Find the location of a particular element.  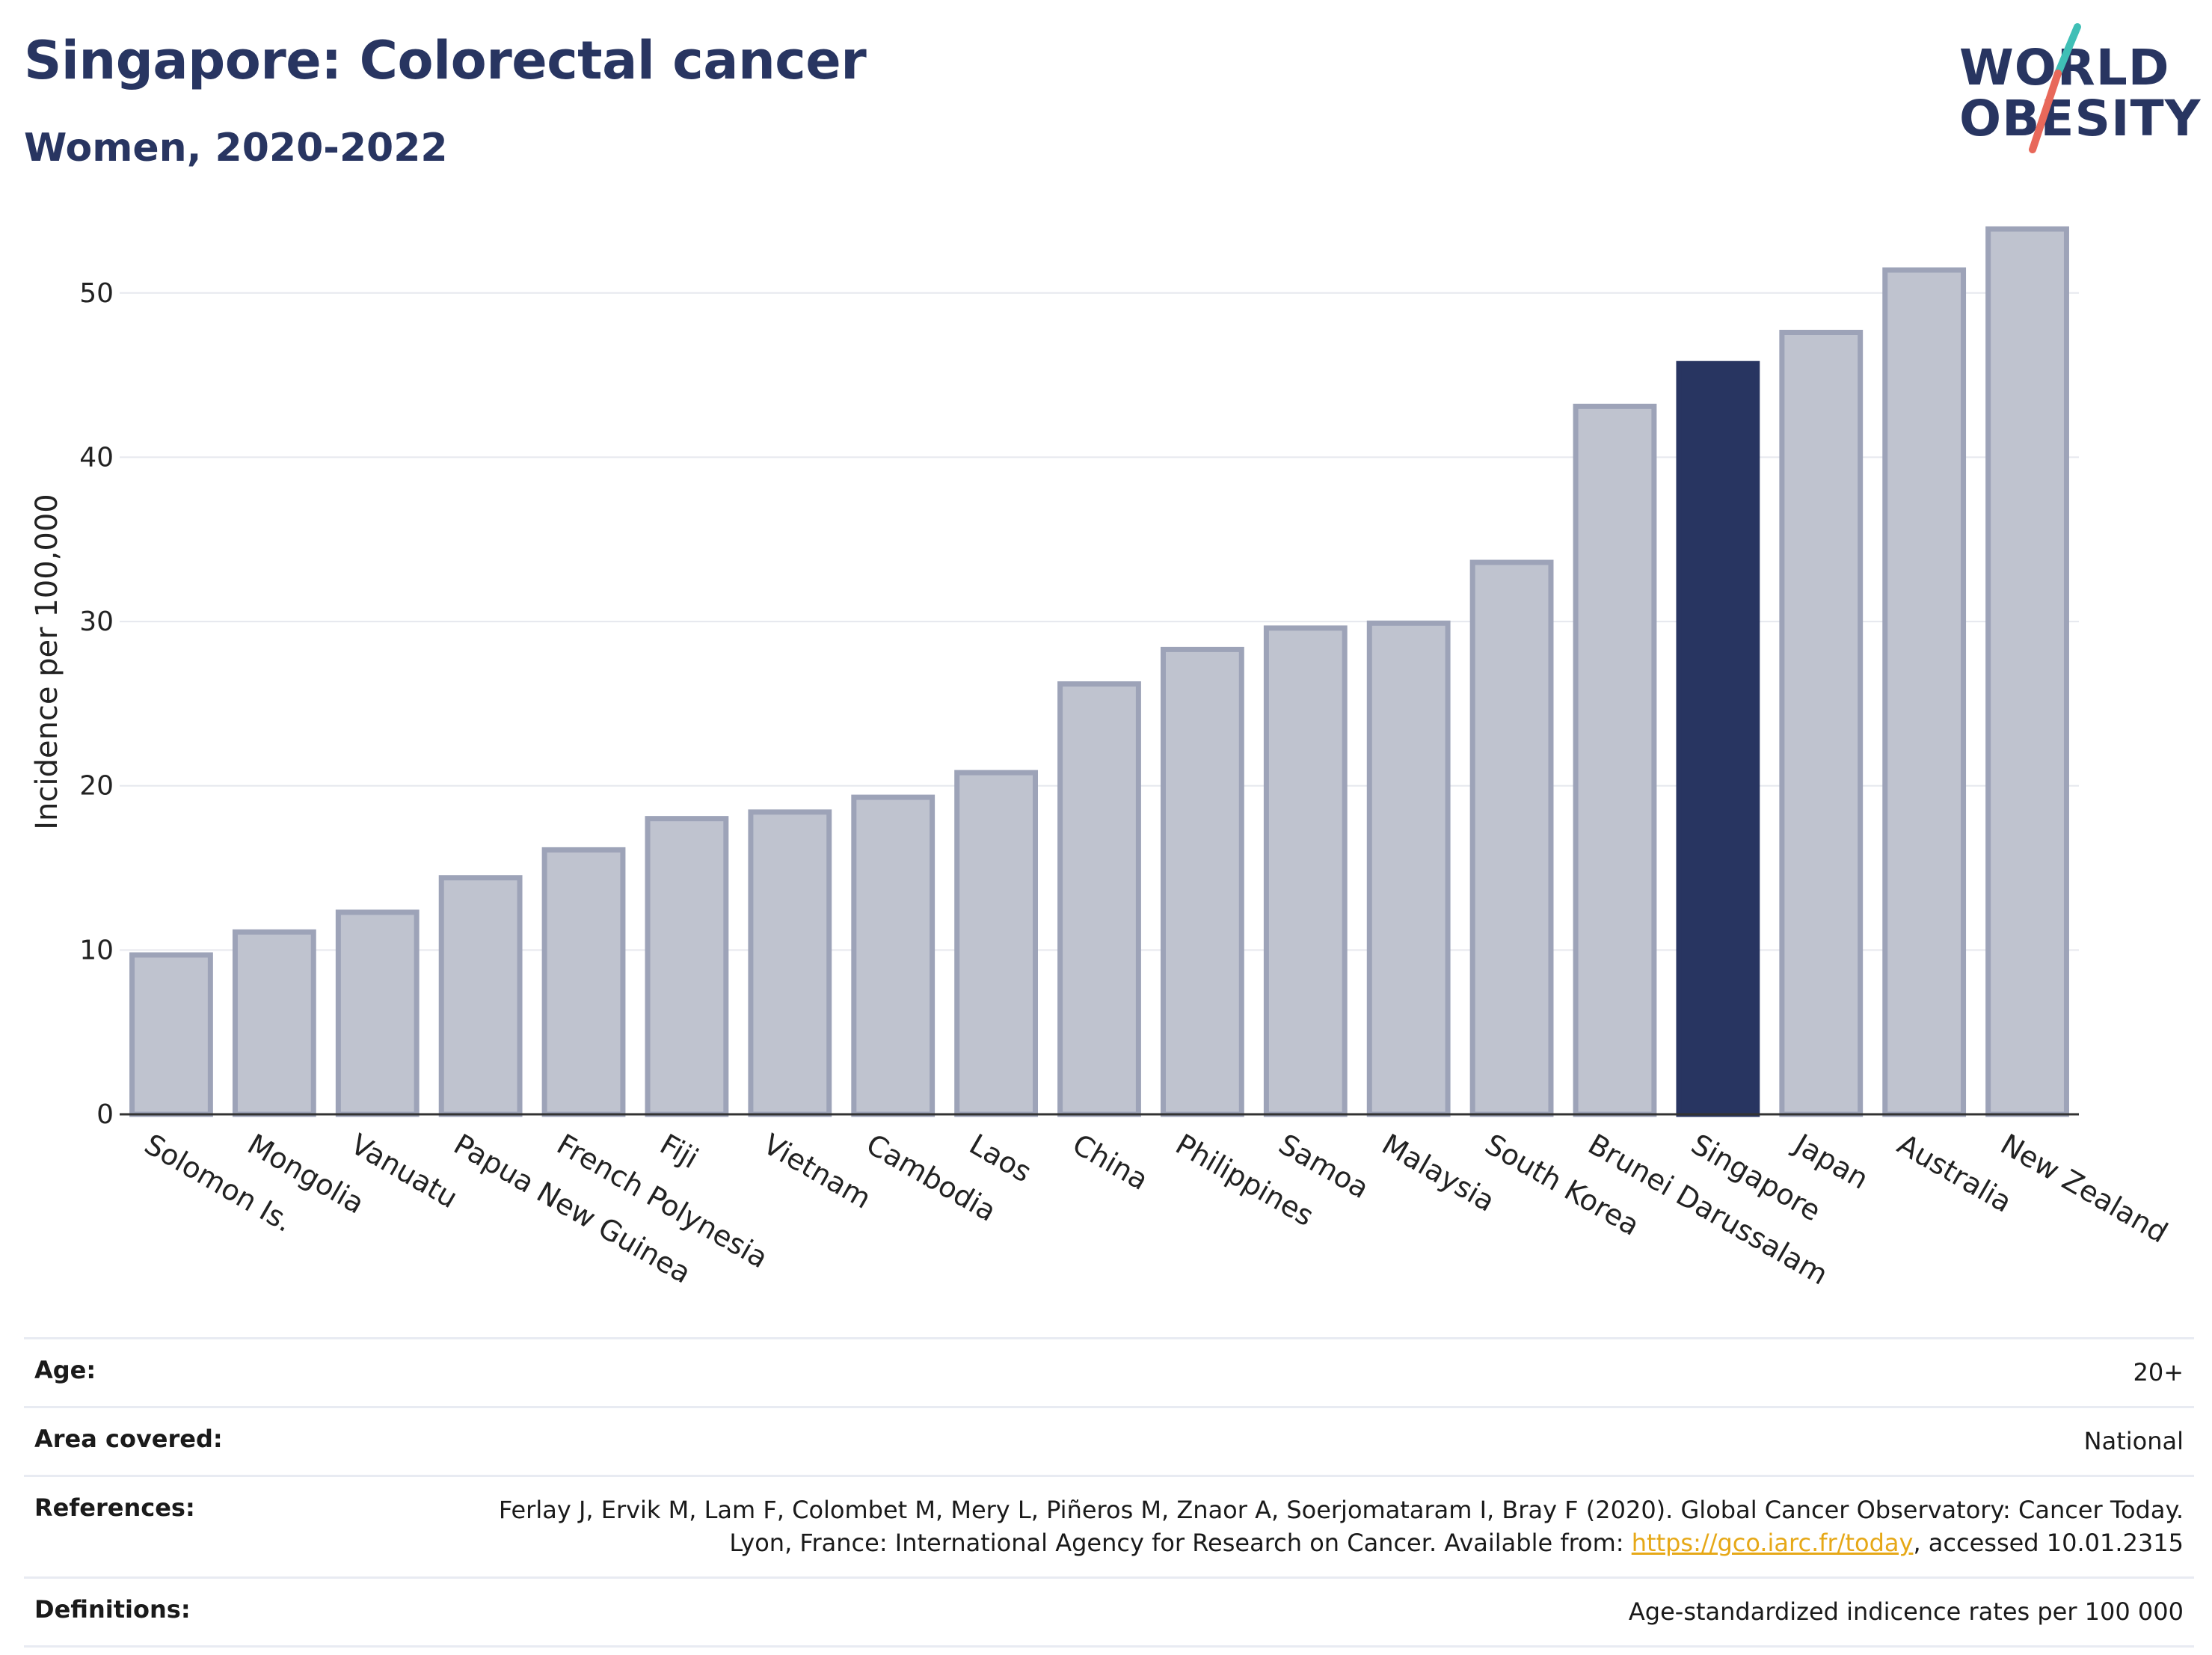

references-accessed: , accessed 10.01.2315 is located at coordinates (2048, 1543).